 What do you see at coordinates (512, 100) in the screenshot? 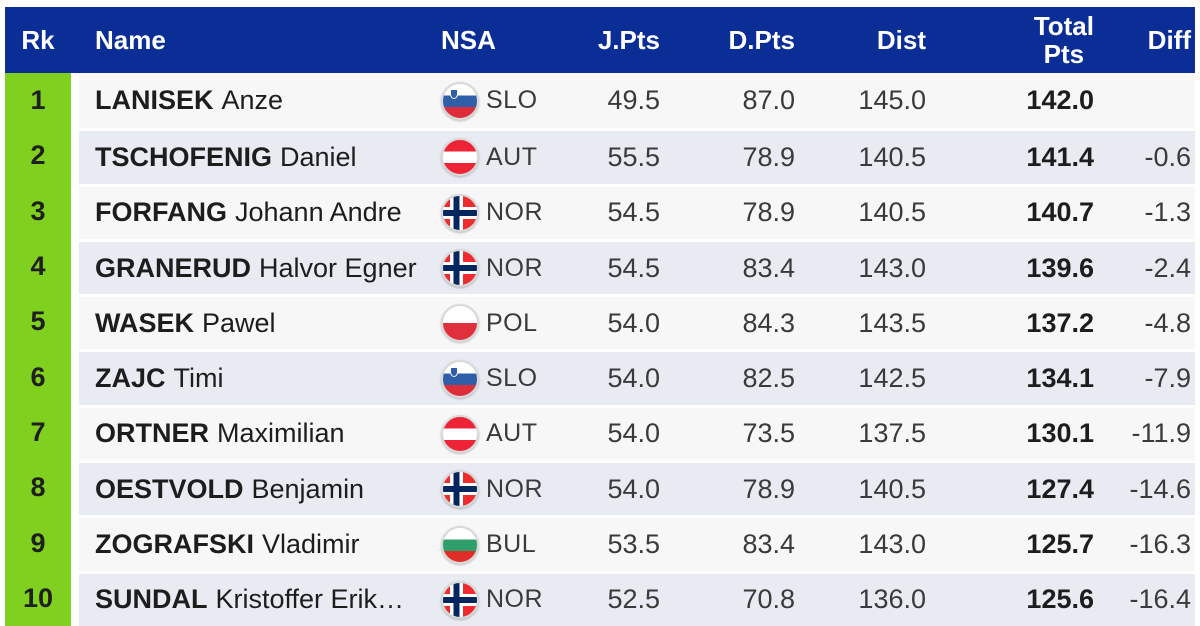
I see `nsa-code: SLO` at bounding box center [512, 100].